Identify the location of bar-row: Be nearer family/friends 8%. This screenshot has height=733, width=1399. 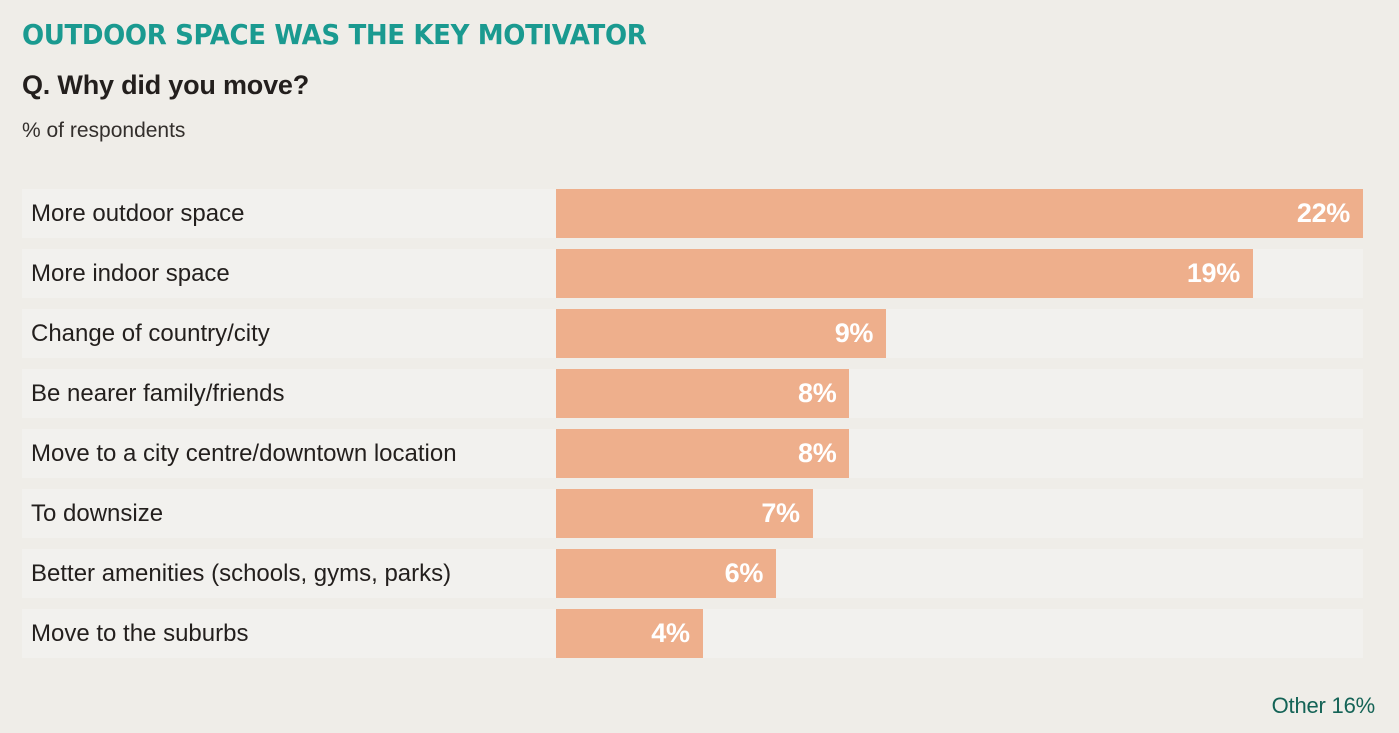
(692, 393).